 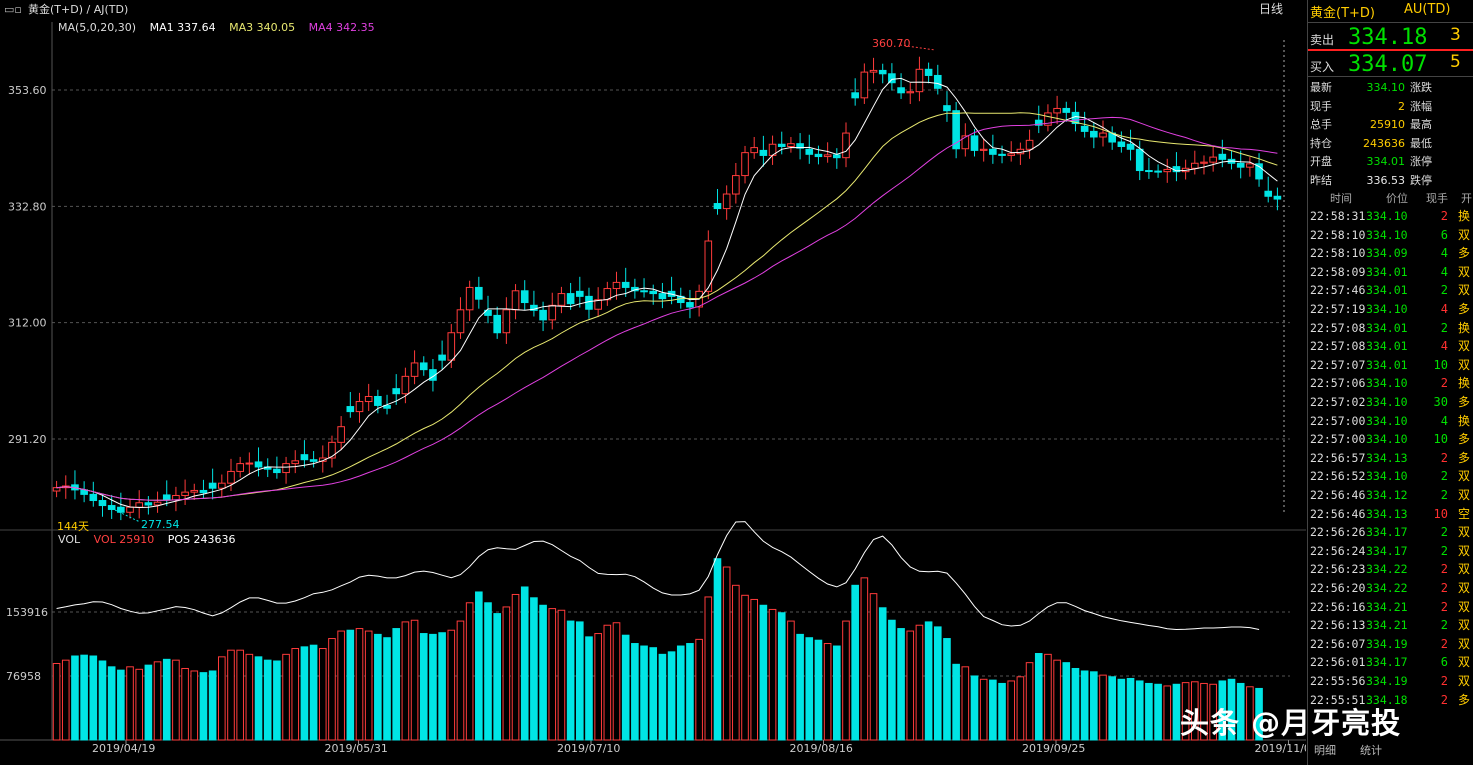 I want to click on ticks-header-time: 时间, so click(x=1341, y=198).